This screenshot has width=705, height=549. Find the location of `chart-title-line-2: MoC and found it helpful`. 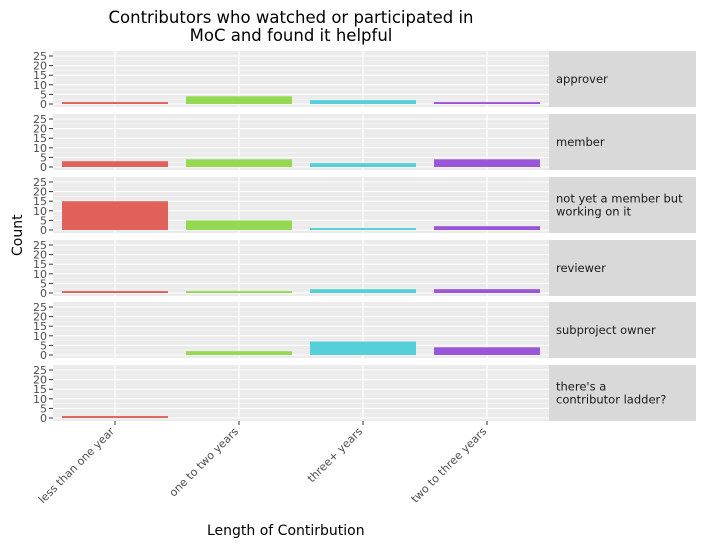

chart-title-line-2: MoC and found it helpful is located at coordinates (291, 35).